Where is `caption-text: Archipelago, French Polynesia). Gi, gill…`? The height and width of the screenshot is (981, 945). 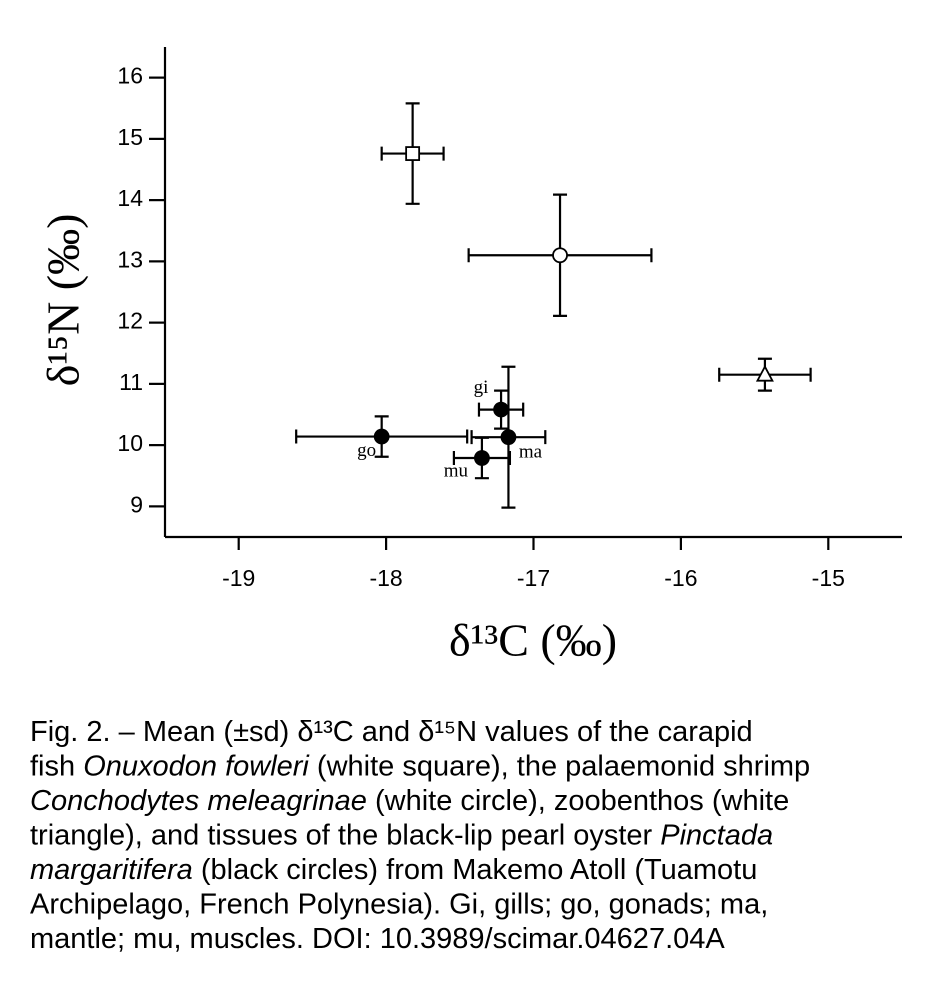
caption-text: Archipelago, French Polynesia). Gi, gill… is located at coordinates (399, 905).